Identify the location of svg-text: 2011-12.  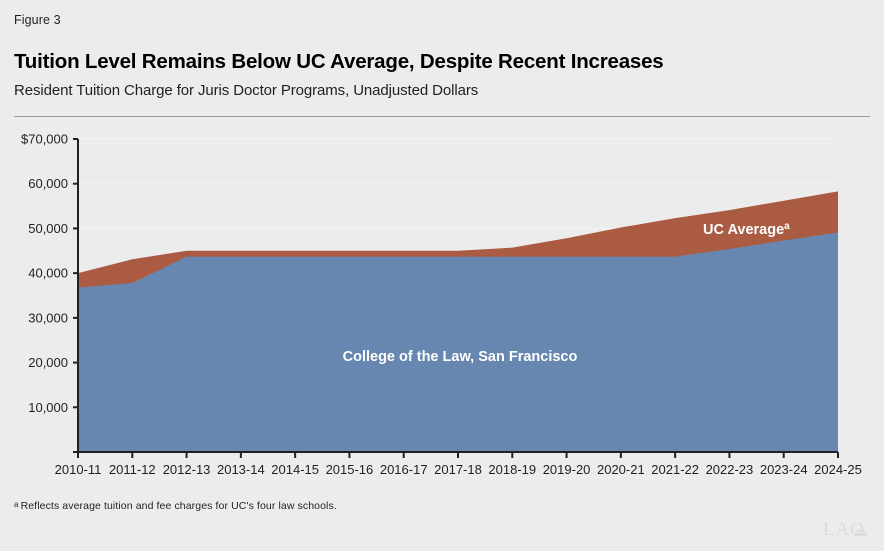
(132, 469).